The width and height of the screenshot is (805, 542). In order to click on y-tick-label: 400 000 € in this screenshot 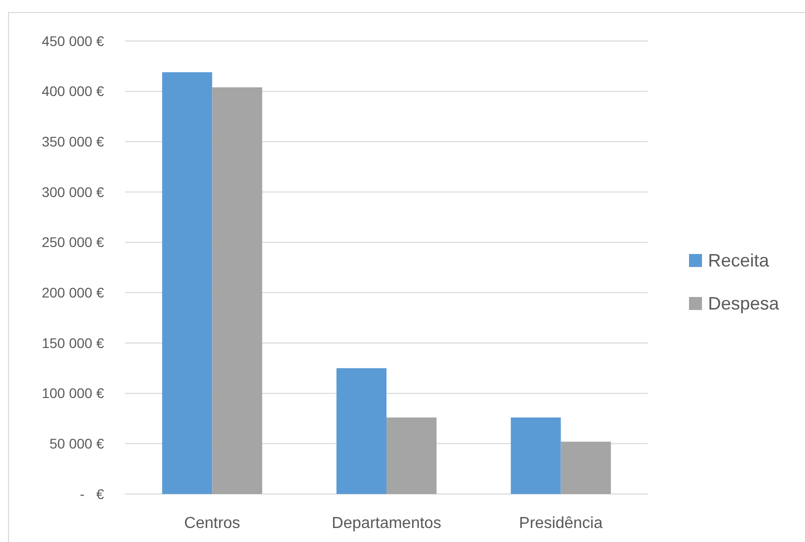, I will do `click(73, 91)`.